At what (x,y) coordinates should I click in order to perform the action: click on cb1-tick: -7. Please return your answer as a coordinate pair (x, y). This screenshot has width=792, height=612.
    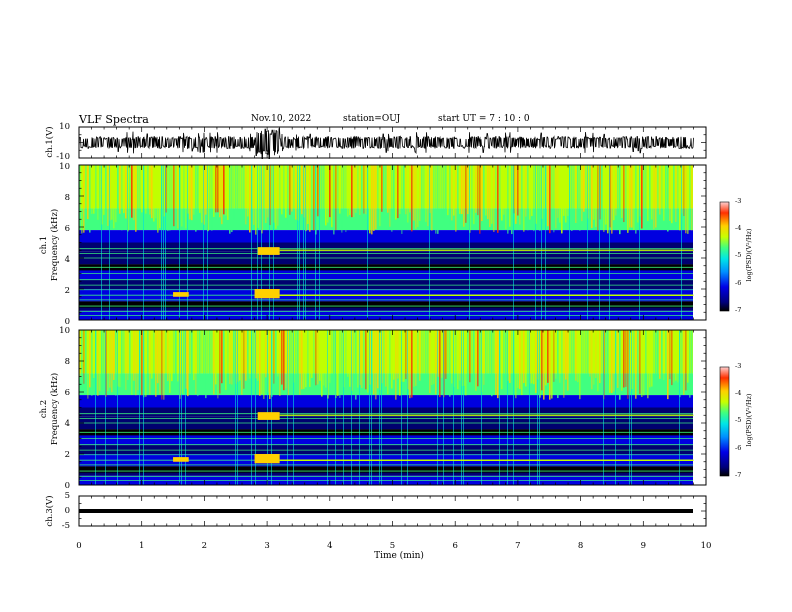
    Looking at the image, I should click on (738, 310).